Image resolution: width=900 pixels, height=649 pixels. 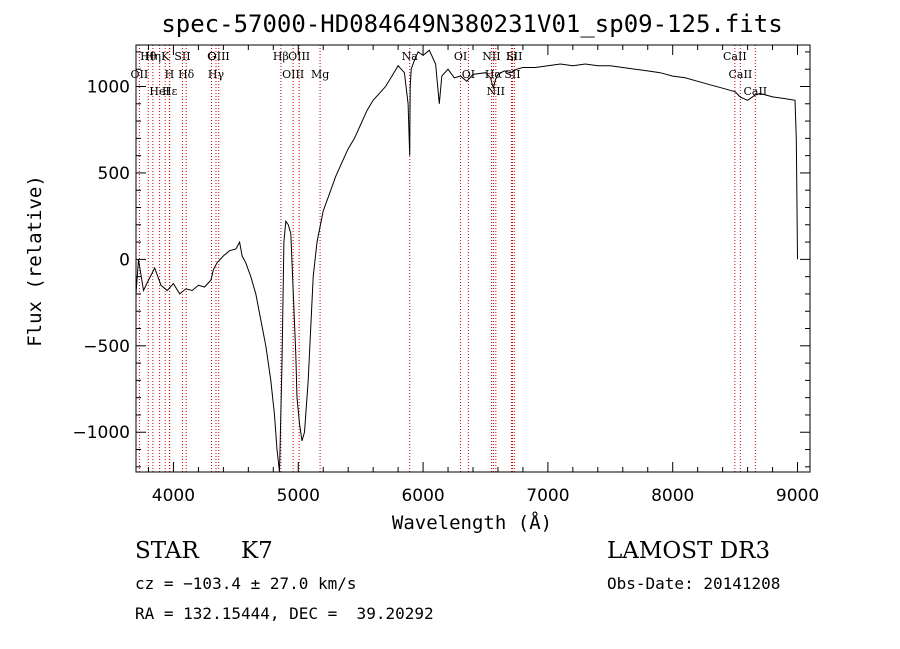 I want to click on spectral-line-label: HeI, so click(x=159, y=91).